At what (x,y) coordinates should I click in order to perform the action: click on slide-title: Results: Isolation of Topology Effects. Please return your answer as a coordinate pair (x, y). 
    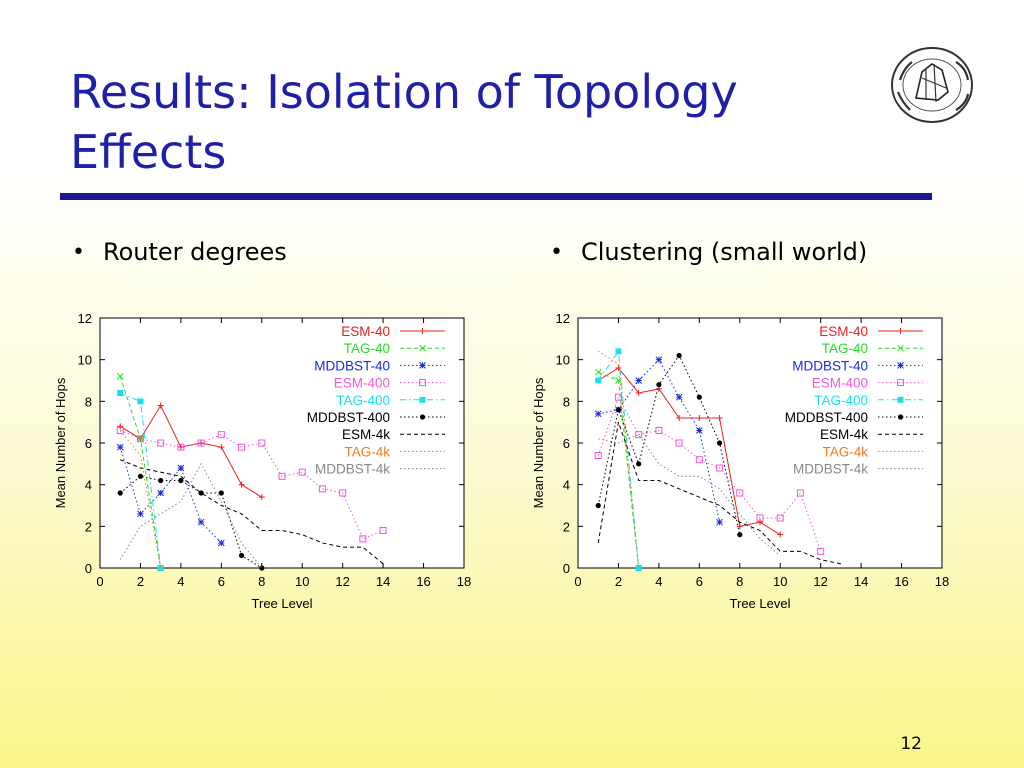
    Looking at the image, I should click on (404, 122).